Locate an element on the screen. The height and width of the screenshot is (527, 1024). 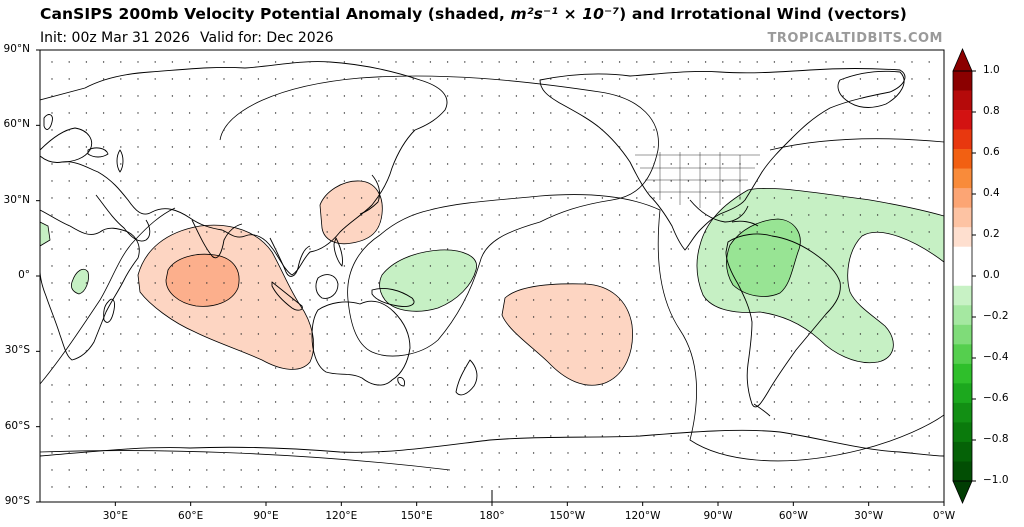
negative-anomaly-prime-meridian is located at coordinates (45, 234).